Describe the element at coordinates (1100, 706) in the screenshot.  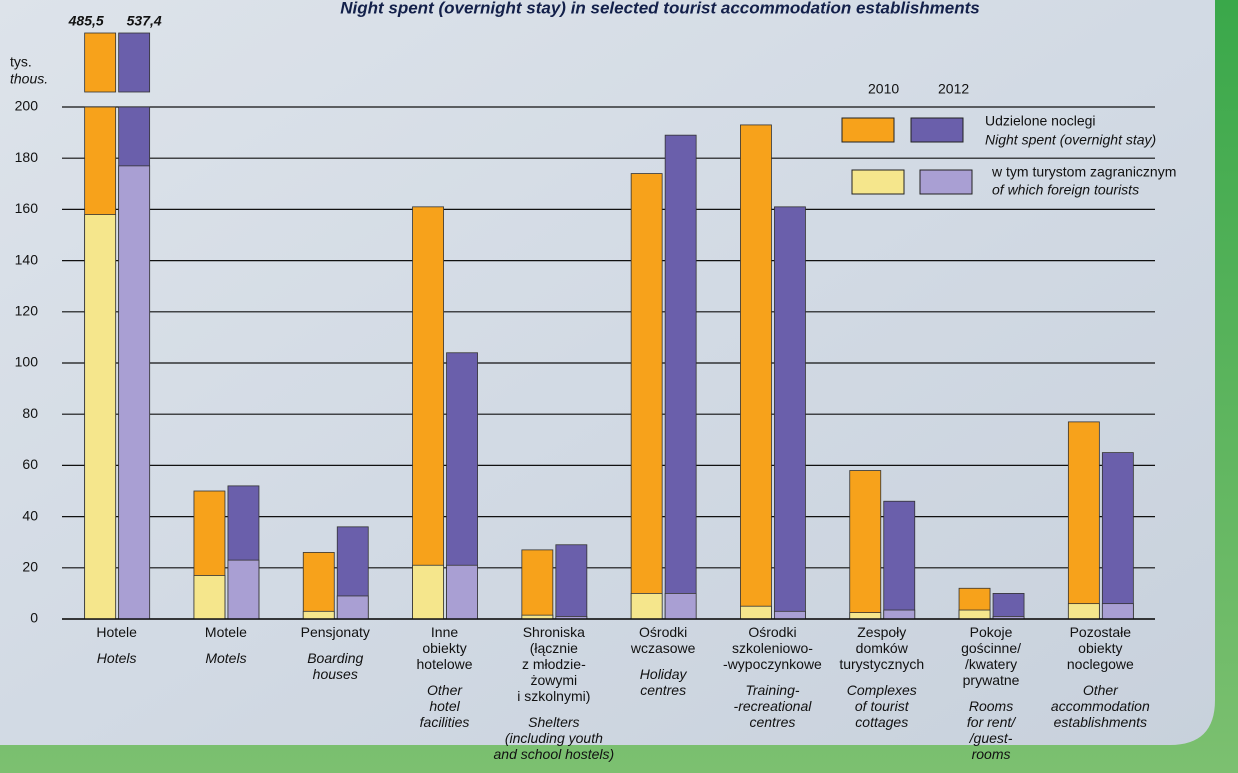
I see `x-tick-label-en: Other accommodation establishments` at that location.